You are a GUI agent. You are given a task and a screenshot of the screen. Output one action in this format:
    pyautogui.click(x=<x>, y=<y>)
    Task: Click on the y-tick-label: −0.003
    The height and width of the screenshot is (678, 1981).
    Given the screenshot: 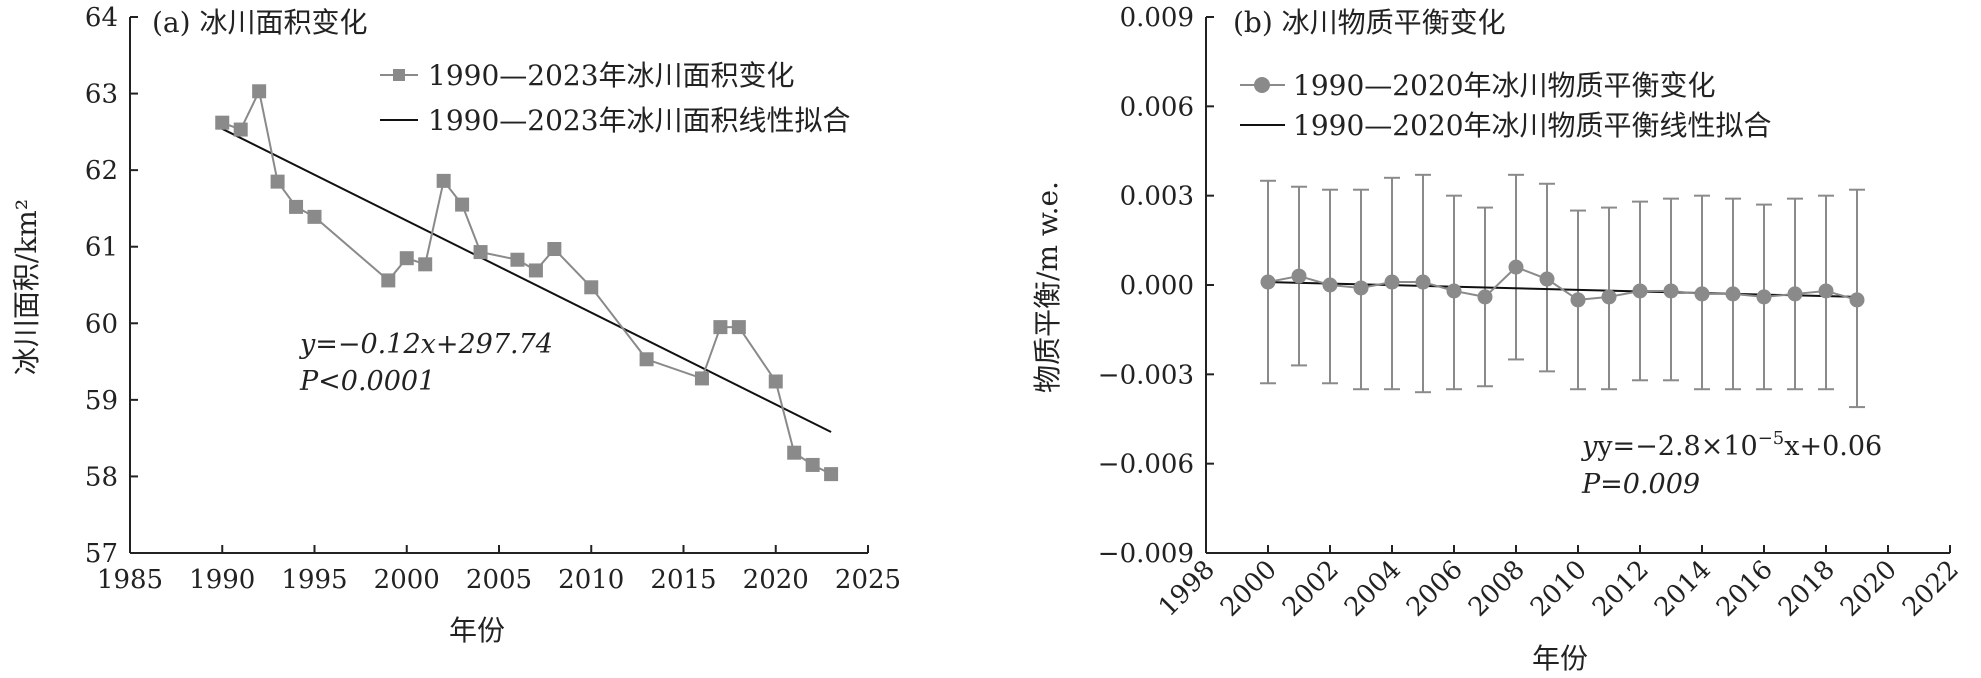 What is the action you would take?
    pyautogui.click(x=1146, y=375)
    